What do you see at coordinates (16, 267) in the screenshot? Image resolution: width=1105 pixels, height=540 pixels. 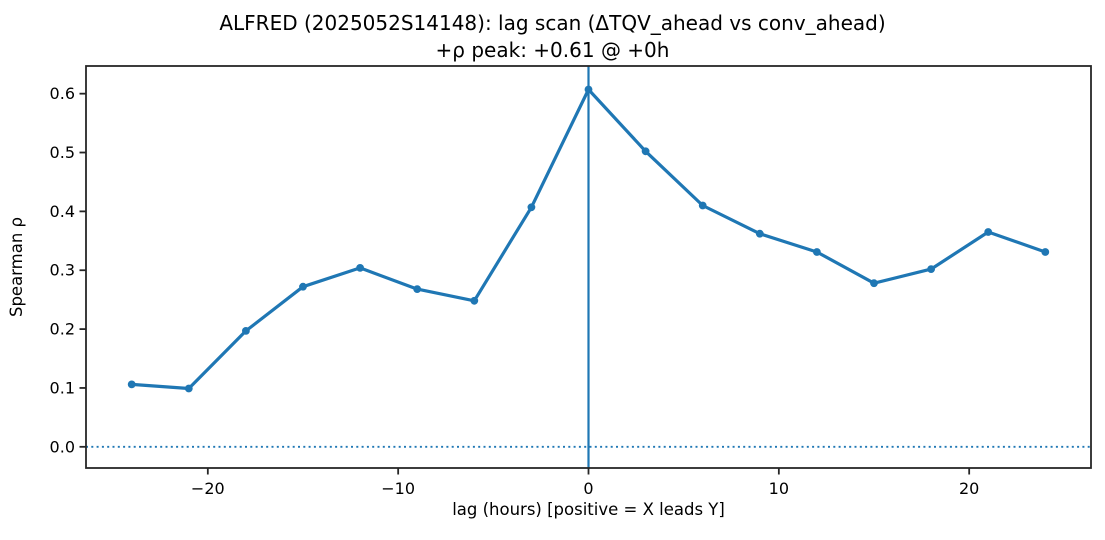 I see `y-axis-label: Spearman ρ` at bounding box center [16, 267].